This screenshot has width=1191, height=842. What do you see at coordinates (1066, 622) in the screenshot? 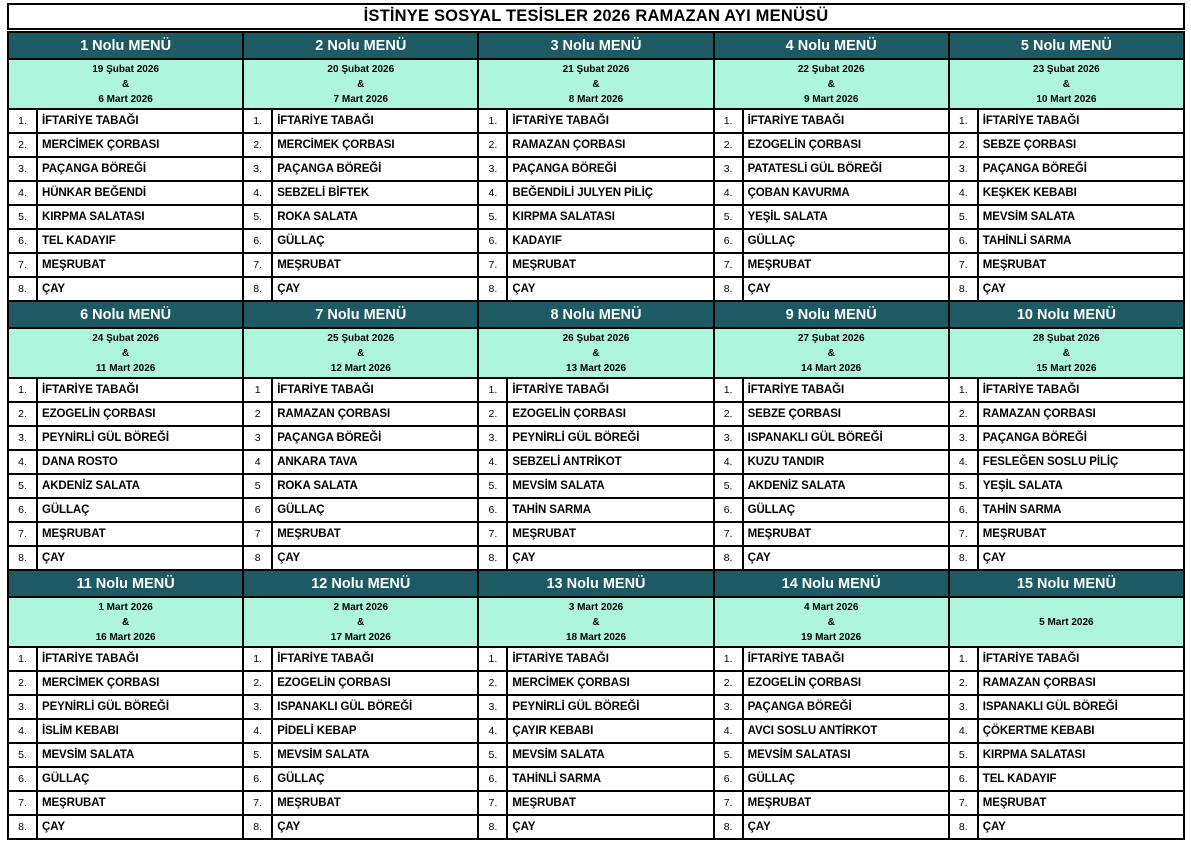
I see `date-line: 5 Mart 2026` at bounding box center [1066, 622].